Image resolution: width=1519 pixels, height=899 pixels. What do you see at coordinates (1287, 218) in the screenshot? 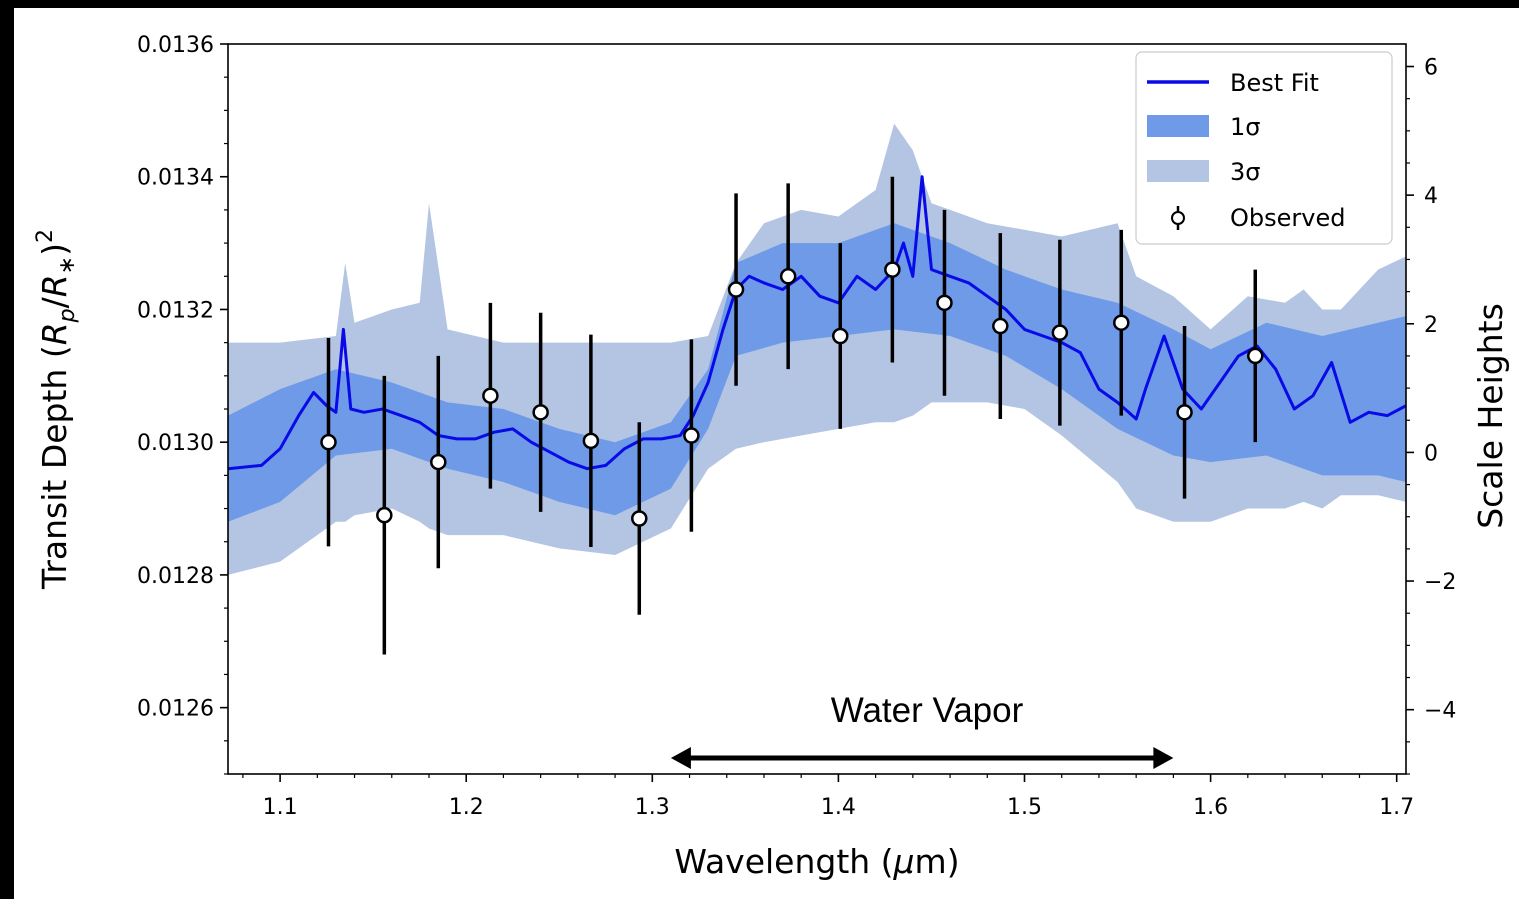
I see `legend-observed-label: Observed` at bounding box center [1287, 218].